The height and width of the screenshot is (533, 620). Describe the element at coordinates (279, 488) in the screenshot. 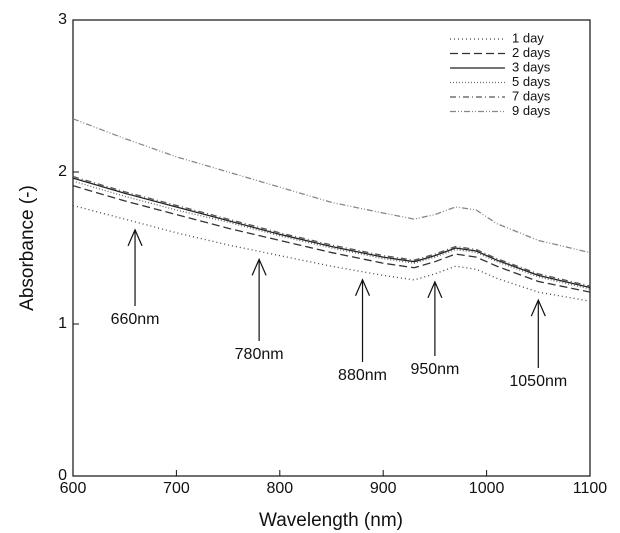

I see `x-tick-label: 800` at that location.